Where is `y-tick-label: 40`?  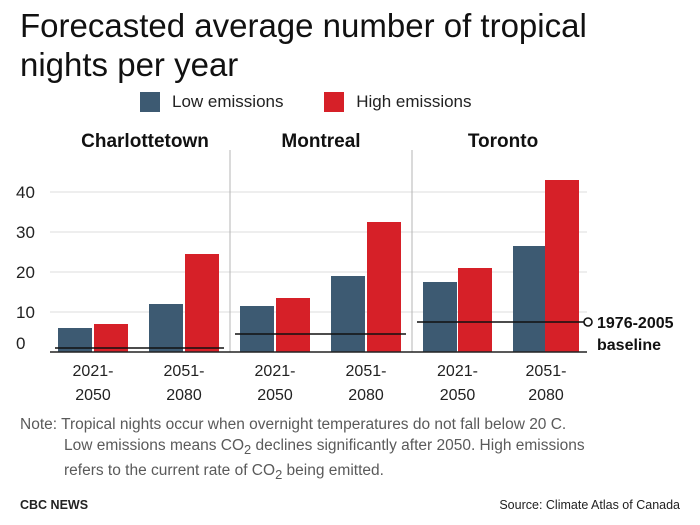
y-tick-label: 40 is located at coordinates (25, 192).